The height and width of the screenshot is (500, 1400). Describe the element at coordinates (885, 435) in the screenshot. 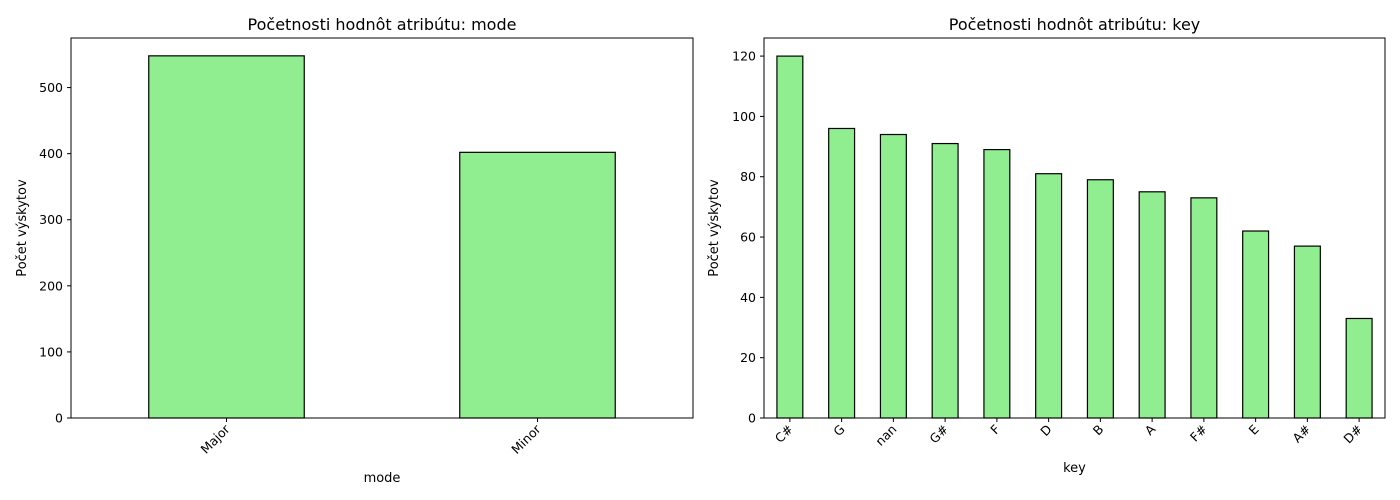

I see `x-tick-label: nan` at that location.